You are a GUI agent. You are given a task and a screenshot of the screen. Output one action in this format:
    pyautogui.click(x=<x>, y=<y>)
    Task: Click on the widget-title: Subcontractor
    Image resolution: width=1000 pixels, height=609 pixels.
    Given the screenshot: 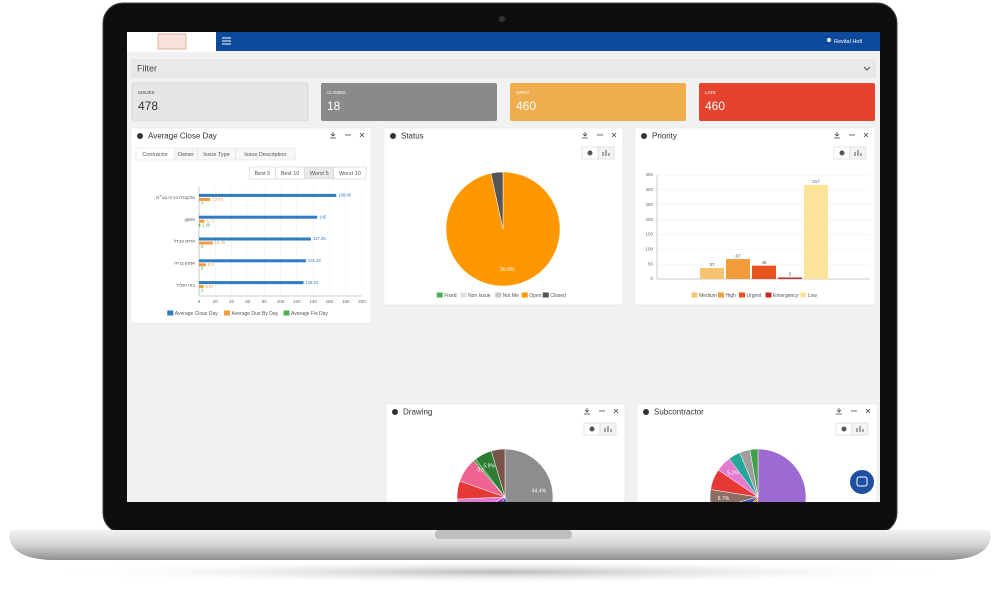 What is the action you would take?
    pyautogui.click(x=679, y=412)
    